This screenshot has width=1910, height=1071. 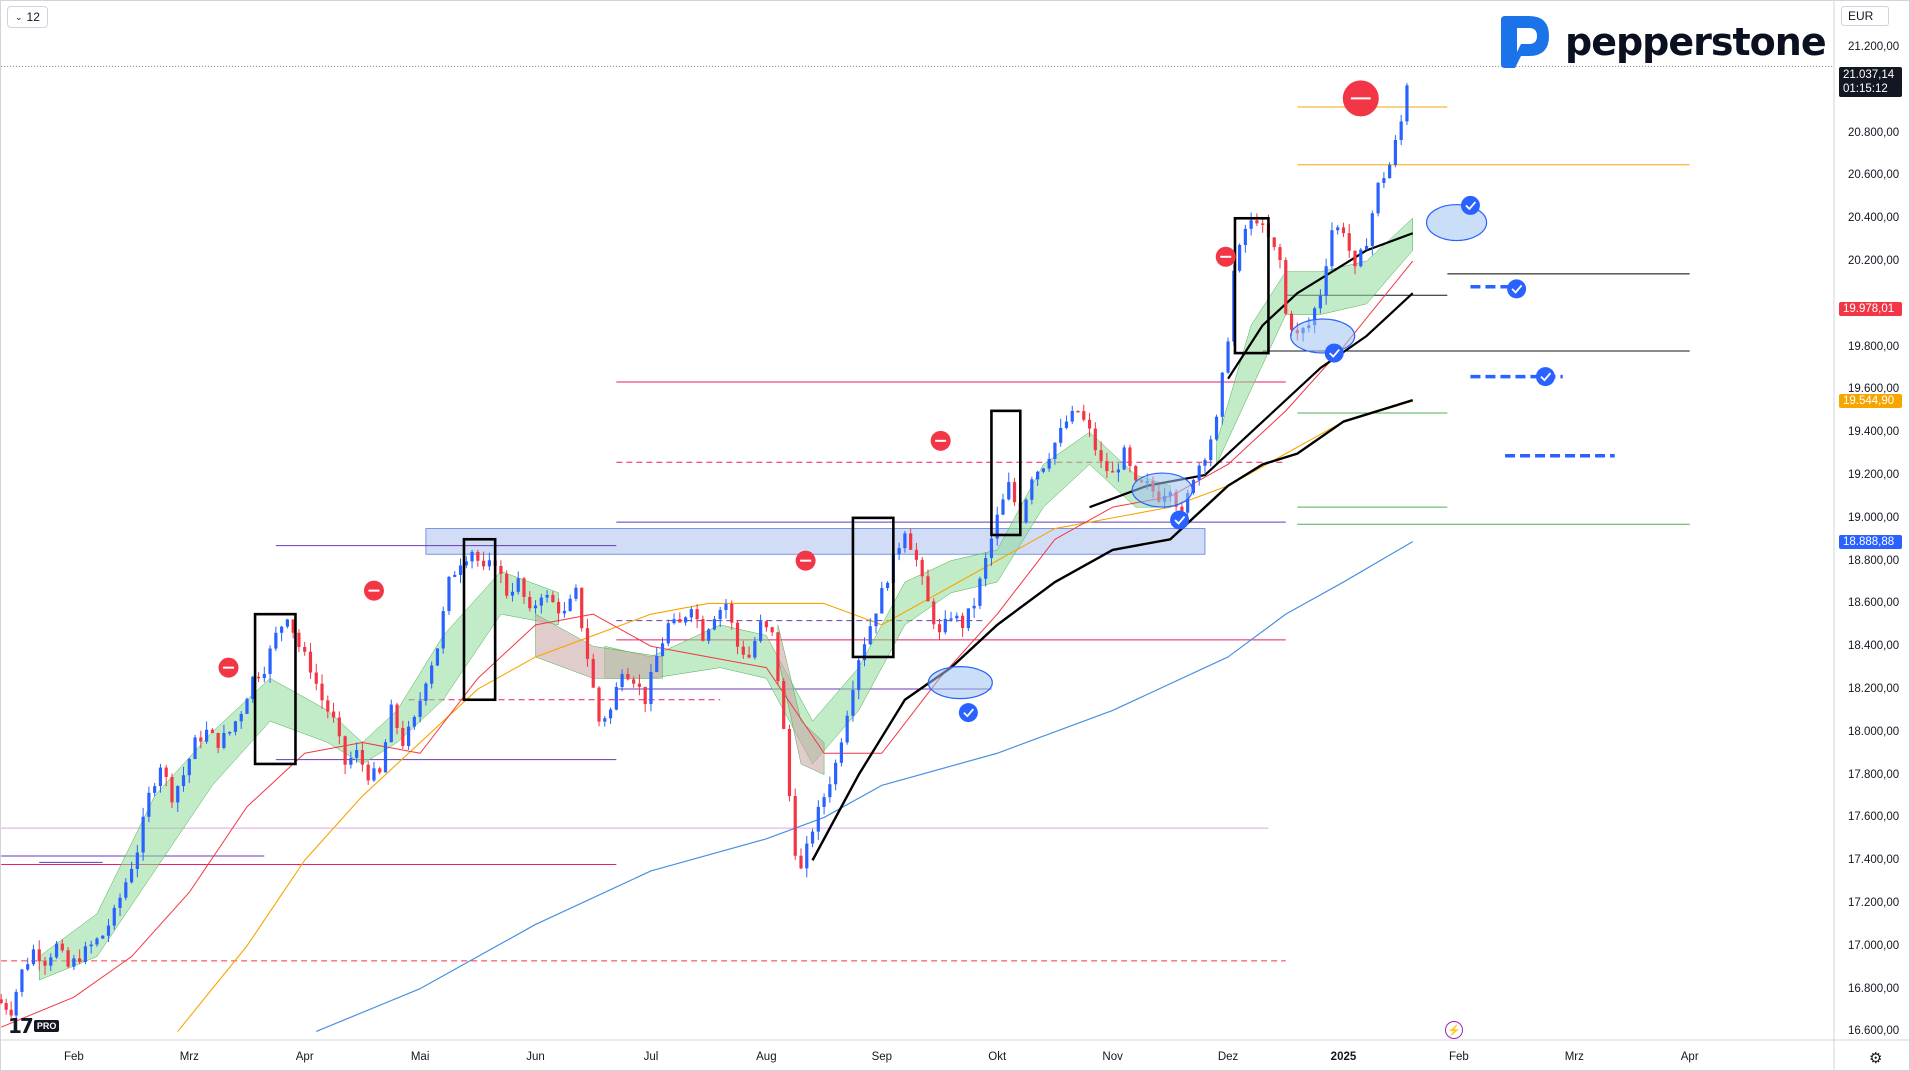 I want to click on lightning-bolt-icon: ⚡, so click(x=1454, y=1030).